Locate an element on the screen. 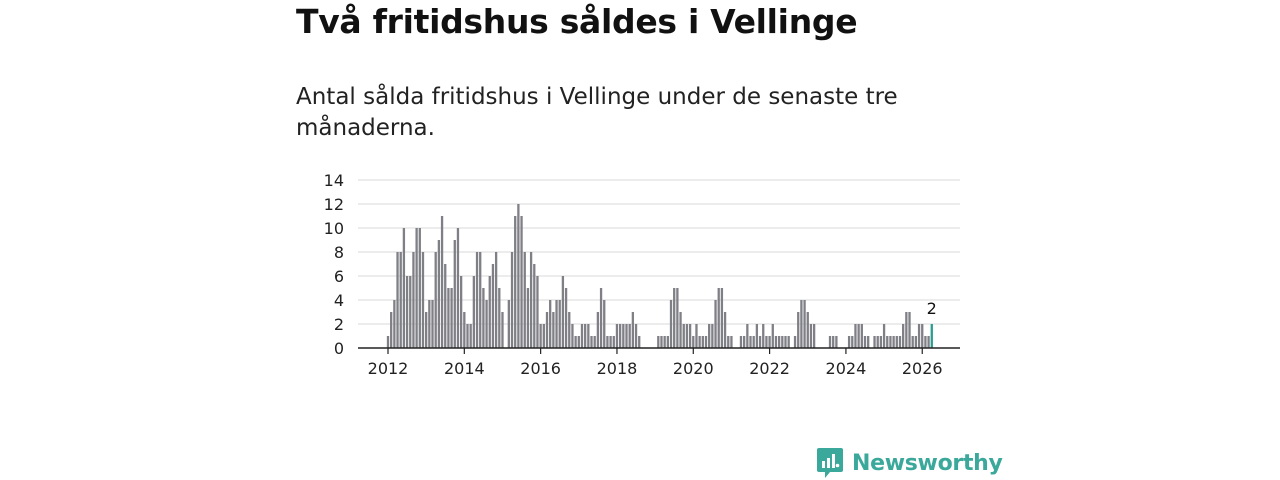  chart-title: Två fritidshus såldes i Vellinge is located at coordinates (577, 21).